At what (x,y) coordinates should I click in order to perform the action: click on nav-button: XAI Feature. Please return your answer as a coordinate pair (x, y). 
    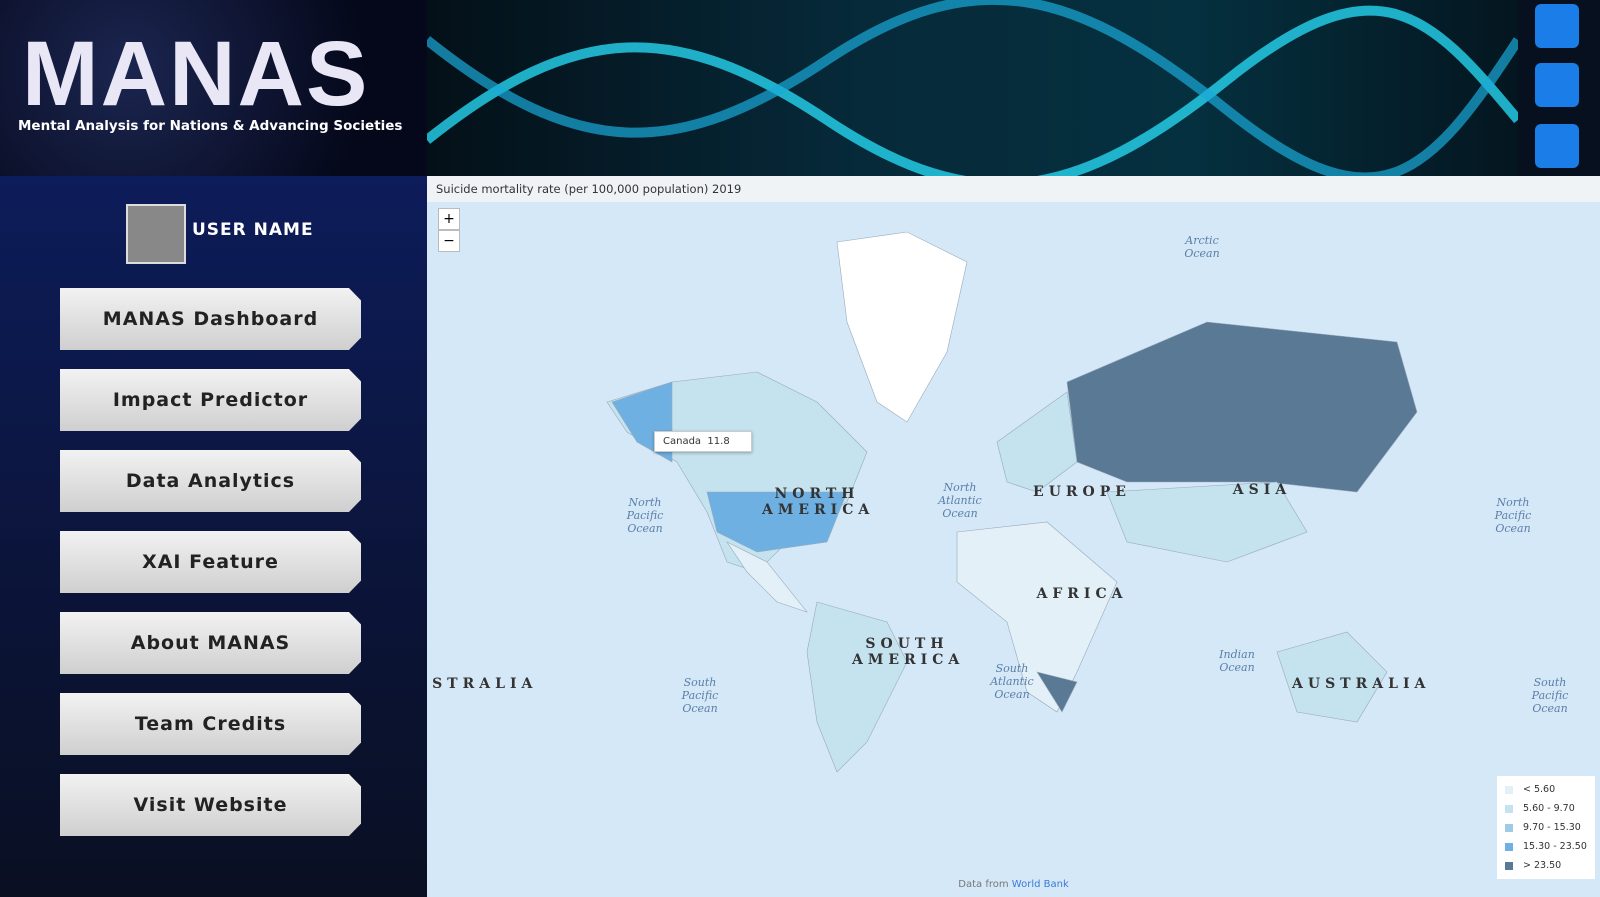
    Looking at the image, I should click on (210, 562).